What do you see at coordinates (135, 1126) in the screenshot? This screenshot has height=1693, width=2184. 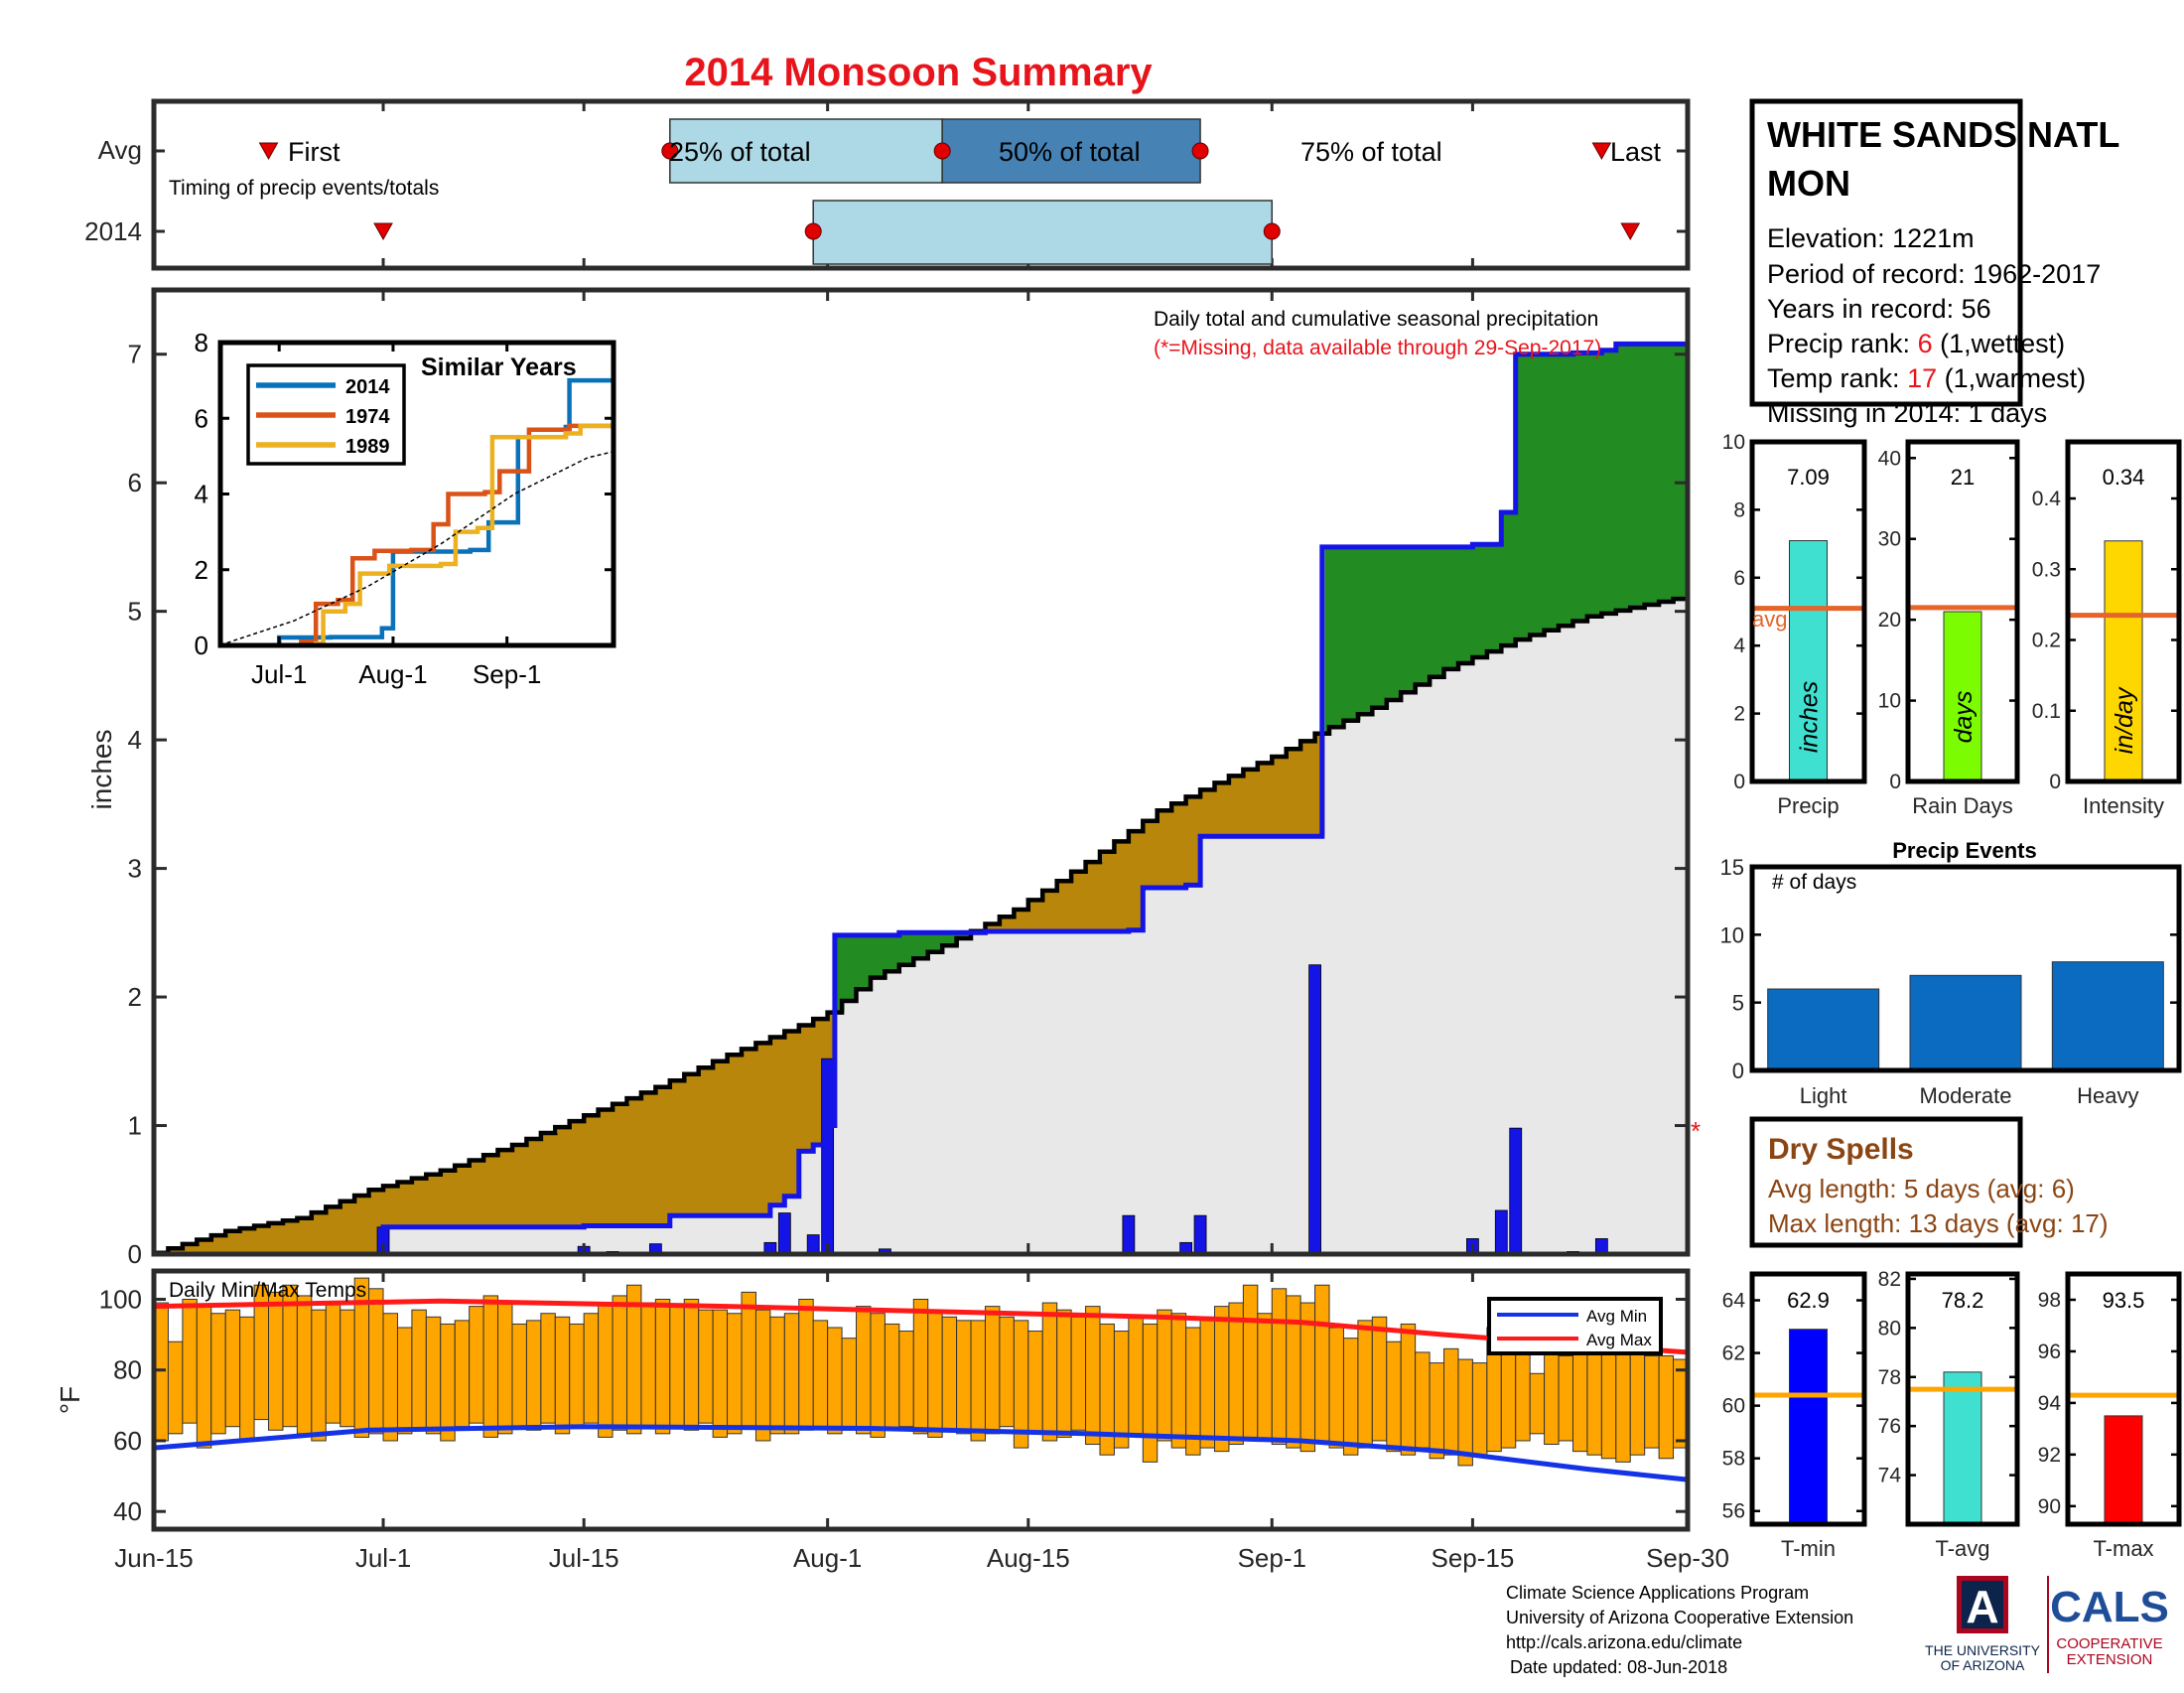 I see `main-ytick-label: 1` at bounding box center [135, 1126].